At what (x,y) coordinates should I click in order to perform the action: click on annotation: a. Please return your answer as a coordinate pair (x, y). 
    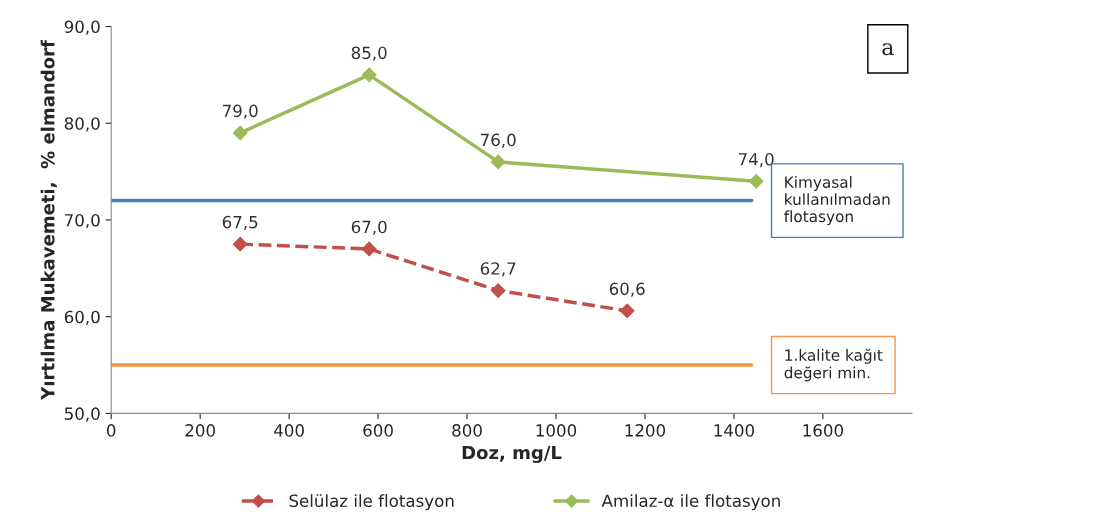
    Looking at the image, I should click on (888, 49).